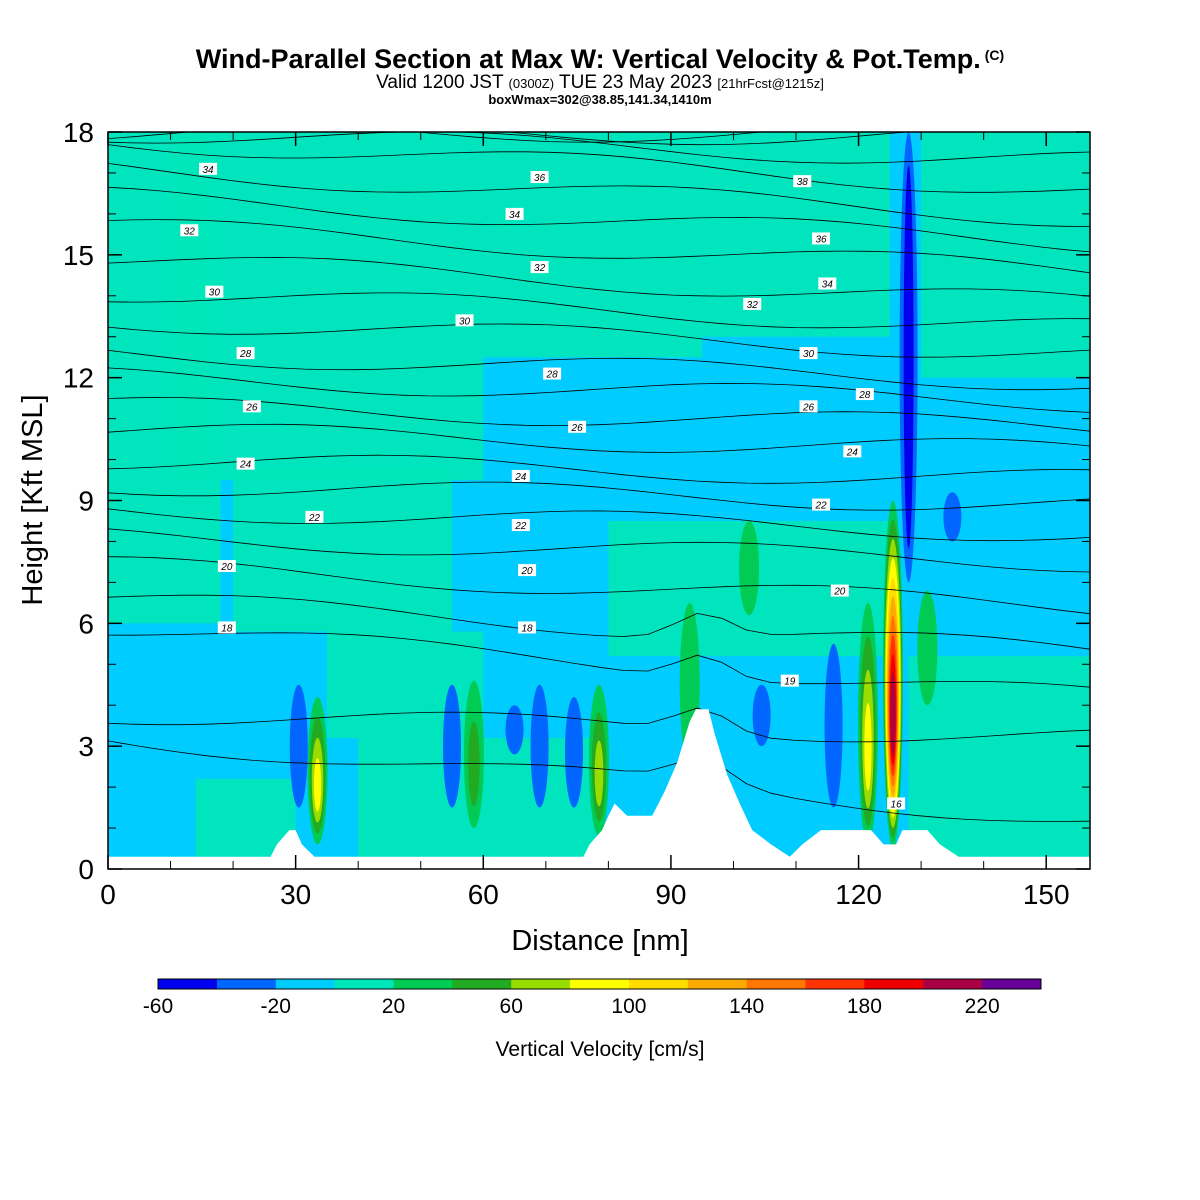 The width and height of the screenshot is (1200, 1200). What do you see at coordinates (108, 894) in the screenshot?
I see `x-tick-label: 0` at bounding box center [108, 894].